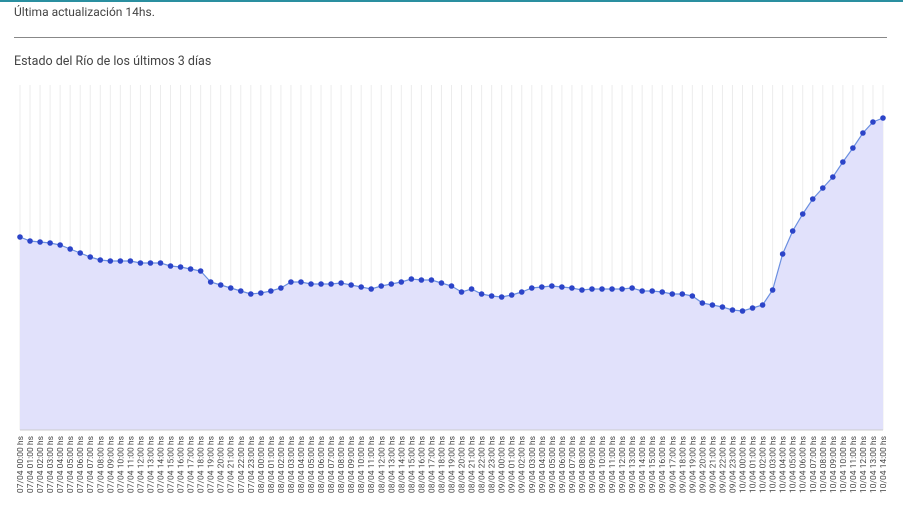 This screenshot has width=903, height=526. What do you see at coordinates (372, 464) in the screenshot?
I see `x-tick-label: 08/04 11:00 hs` at bounding box center [372, 464].